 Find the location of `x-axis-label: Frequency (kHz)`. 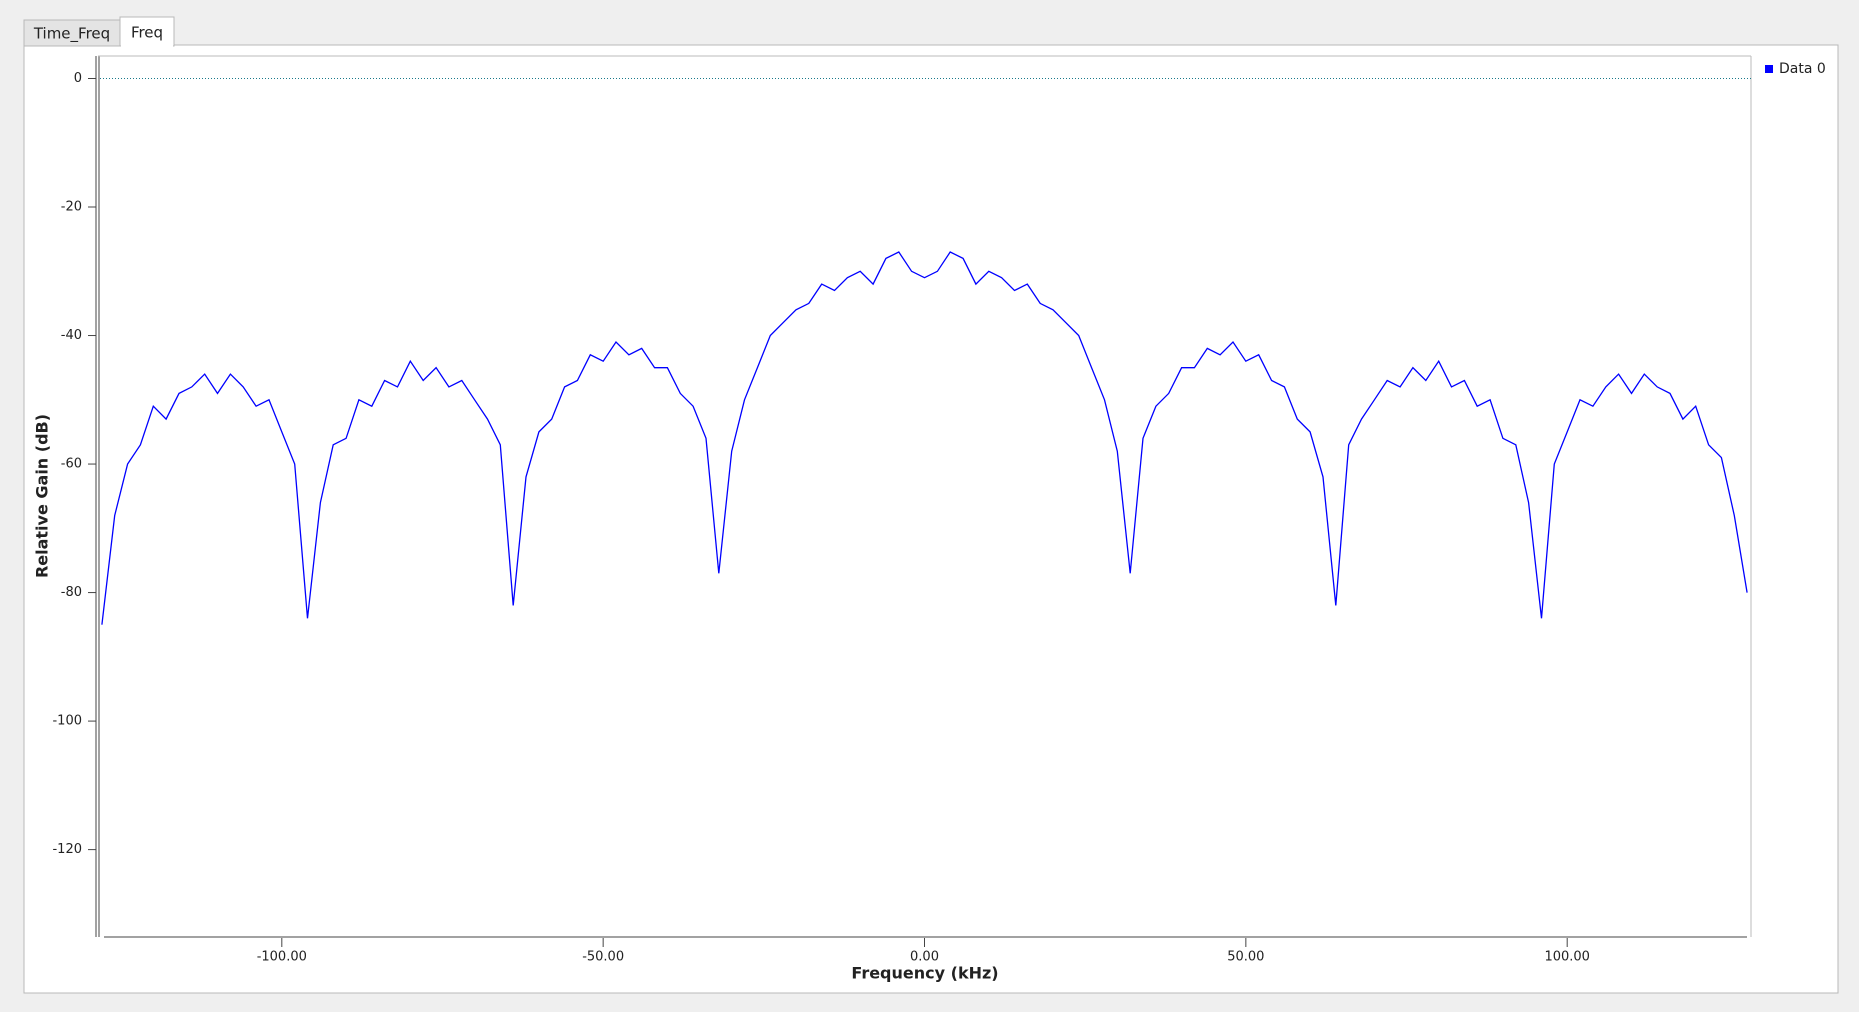

x-axis-label: Frequency (kHz) is located at coordinates (924, 973).